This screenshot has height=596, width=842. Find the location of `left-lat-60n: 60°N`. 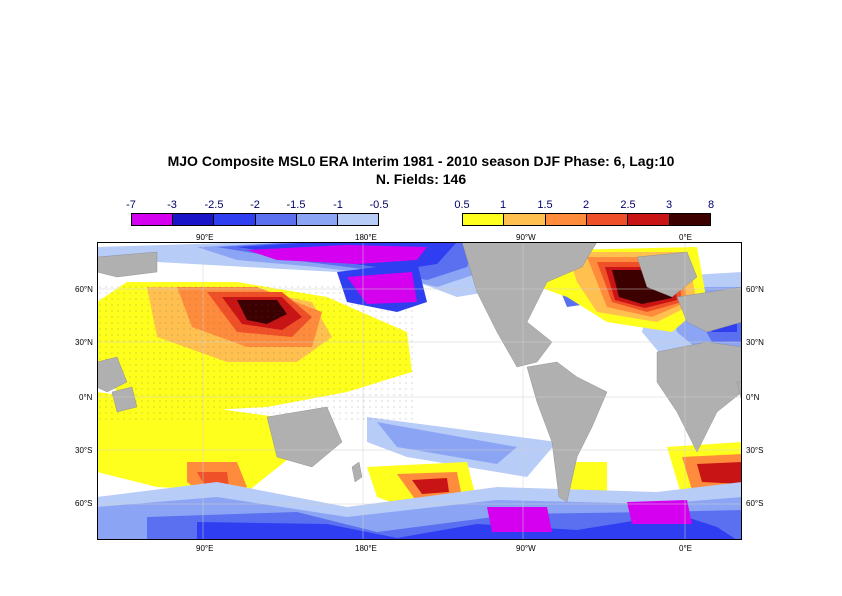

left-lat-60n: 60°N is located at coordinates (84, 289).